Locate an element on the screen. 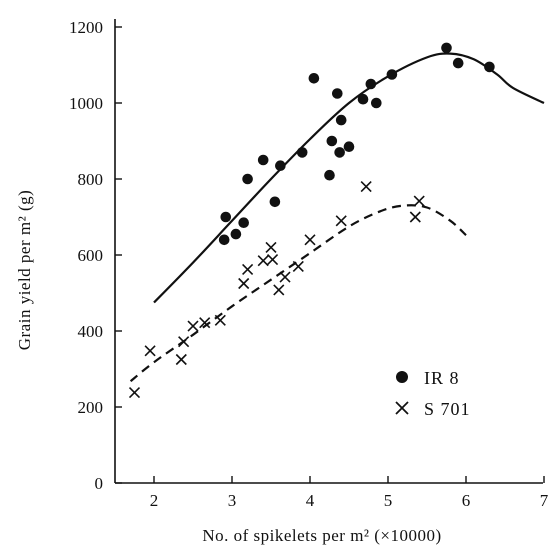  legend-marker-s701 is located at coordinates (402, 408).